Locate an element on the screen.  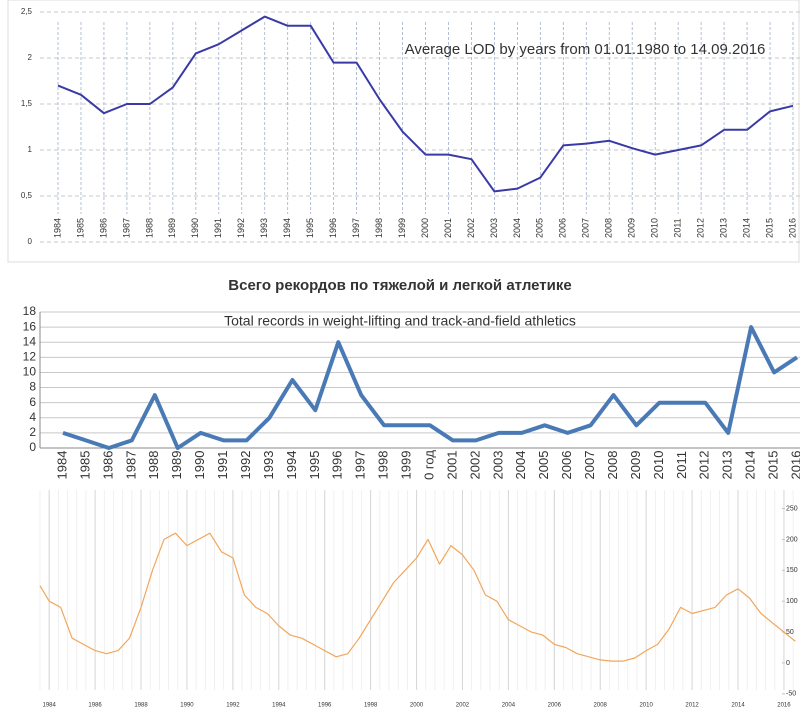
y-tick-label: 0,5 is located at coordinates (27, 195).